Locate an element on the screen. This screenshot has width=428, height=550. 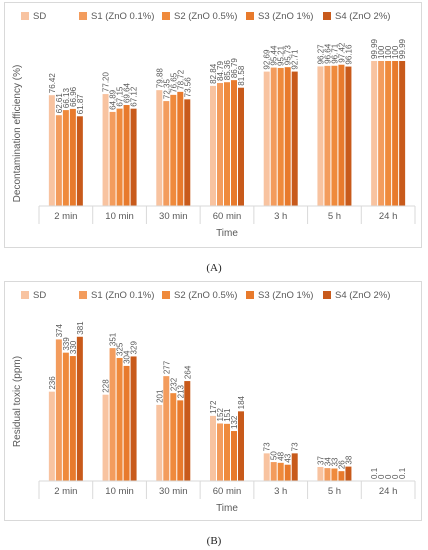
data-label: 84.79 is located at coordinates (220, 70).